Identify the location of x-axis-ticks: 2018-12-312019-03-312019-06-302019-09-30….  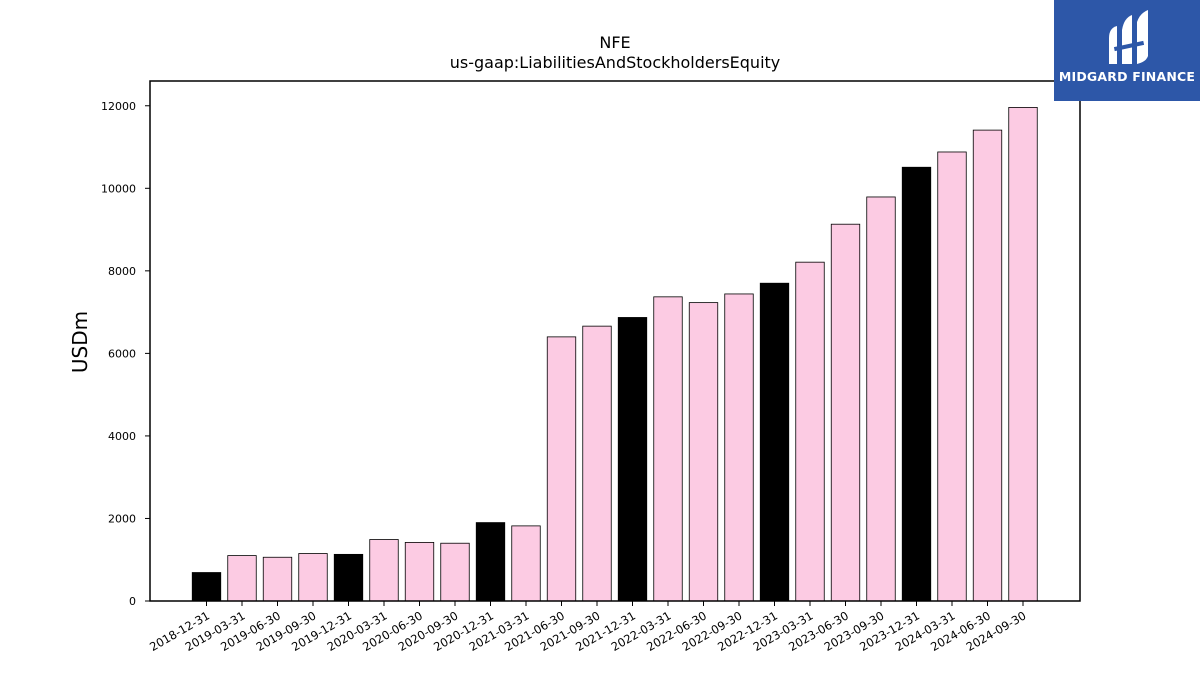
(588, 627).